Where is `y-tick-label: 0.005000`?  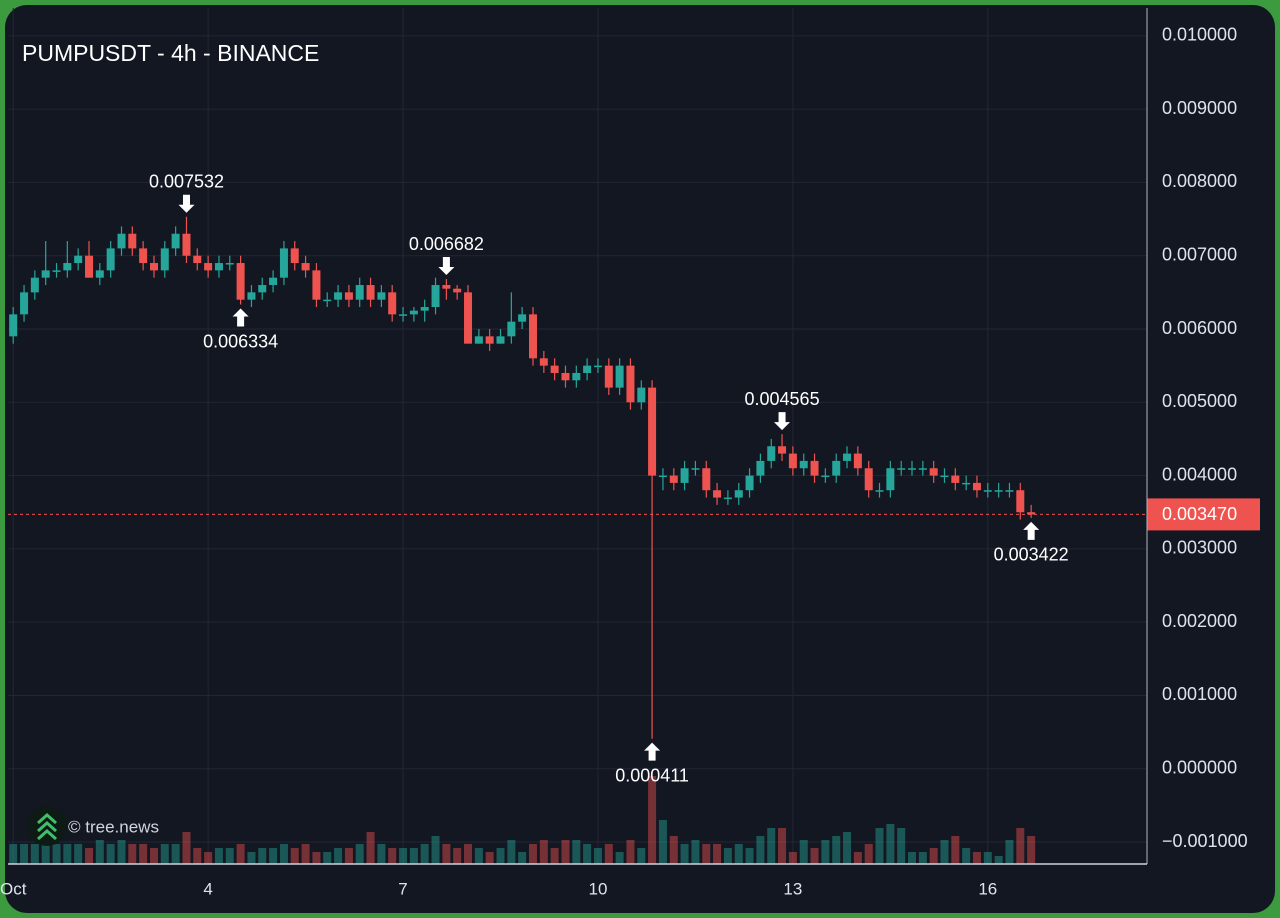
y-tick-label: 0.005000 is located at coordinates (1199, 401).